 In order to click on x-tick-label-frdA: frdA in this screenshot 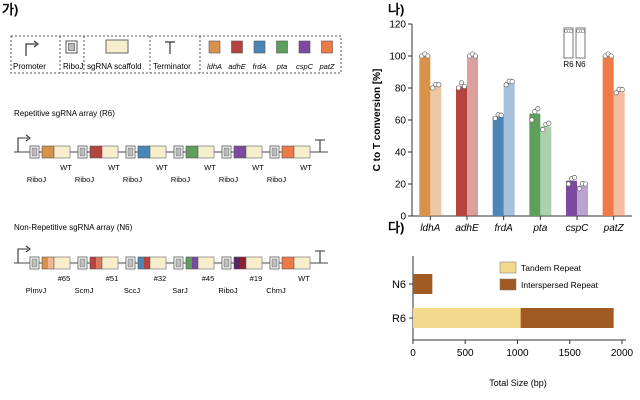, I will do `click(503, 228)`.